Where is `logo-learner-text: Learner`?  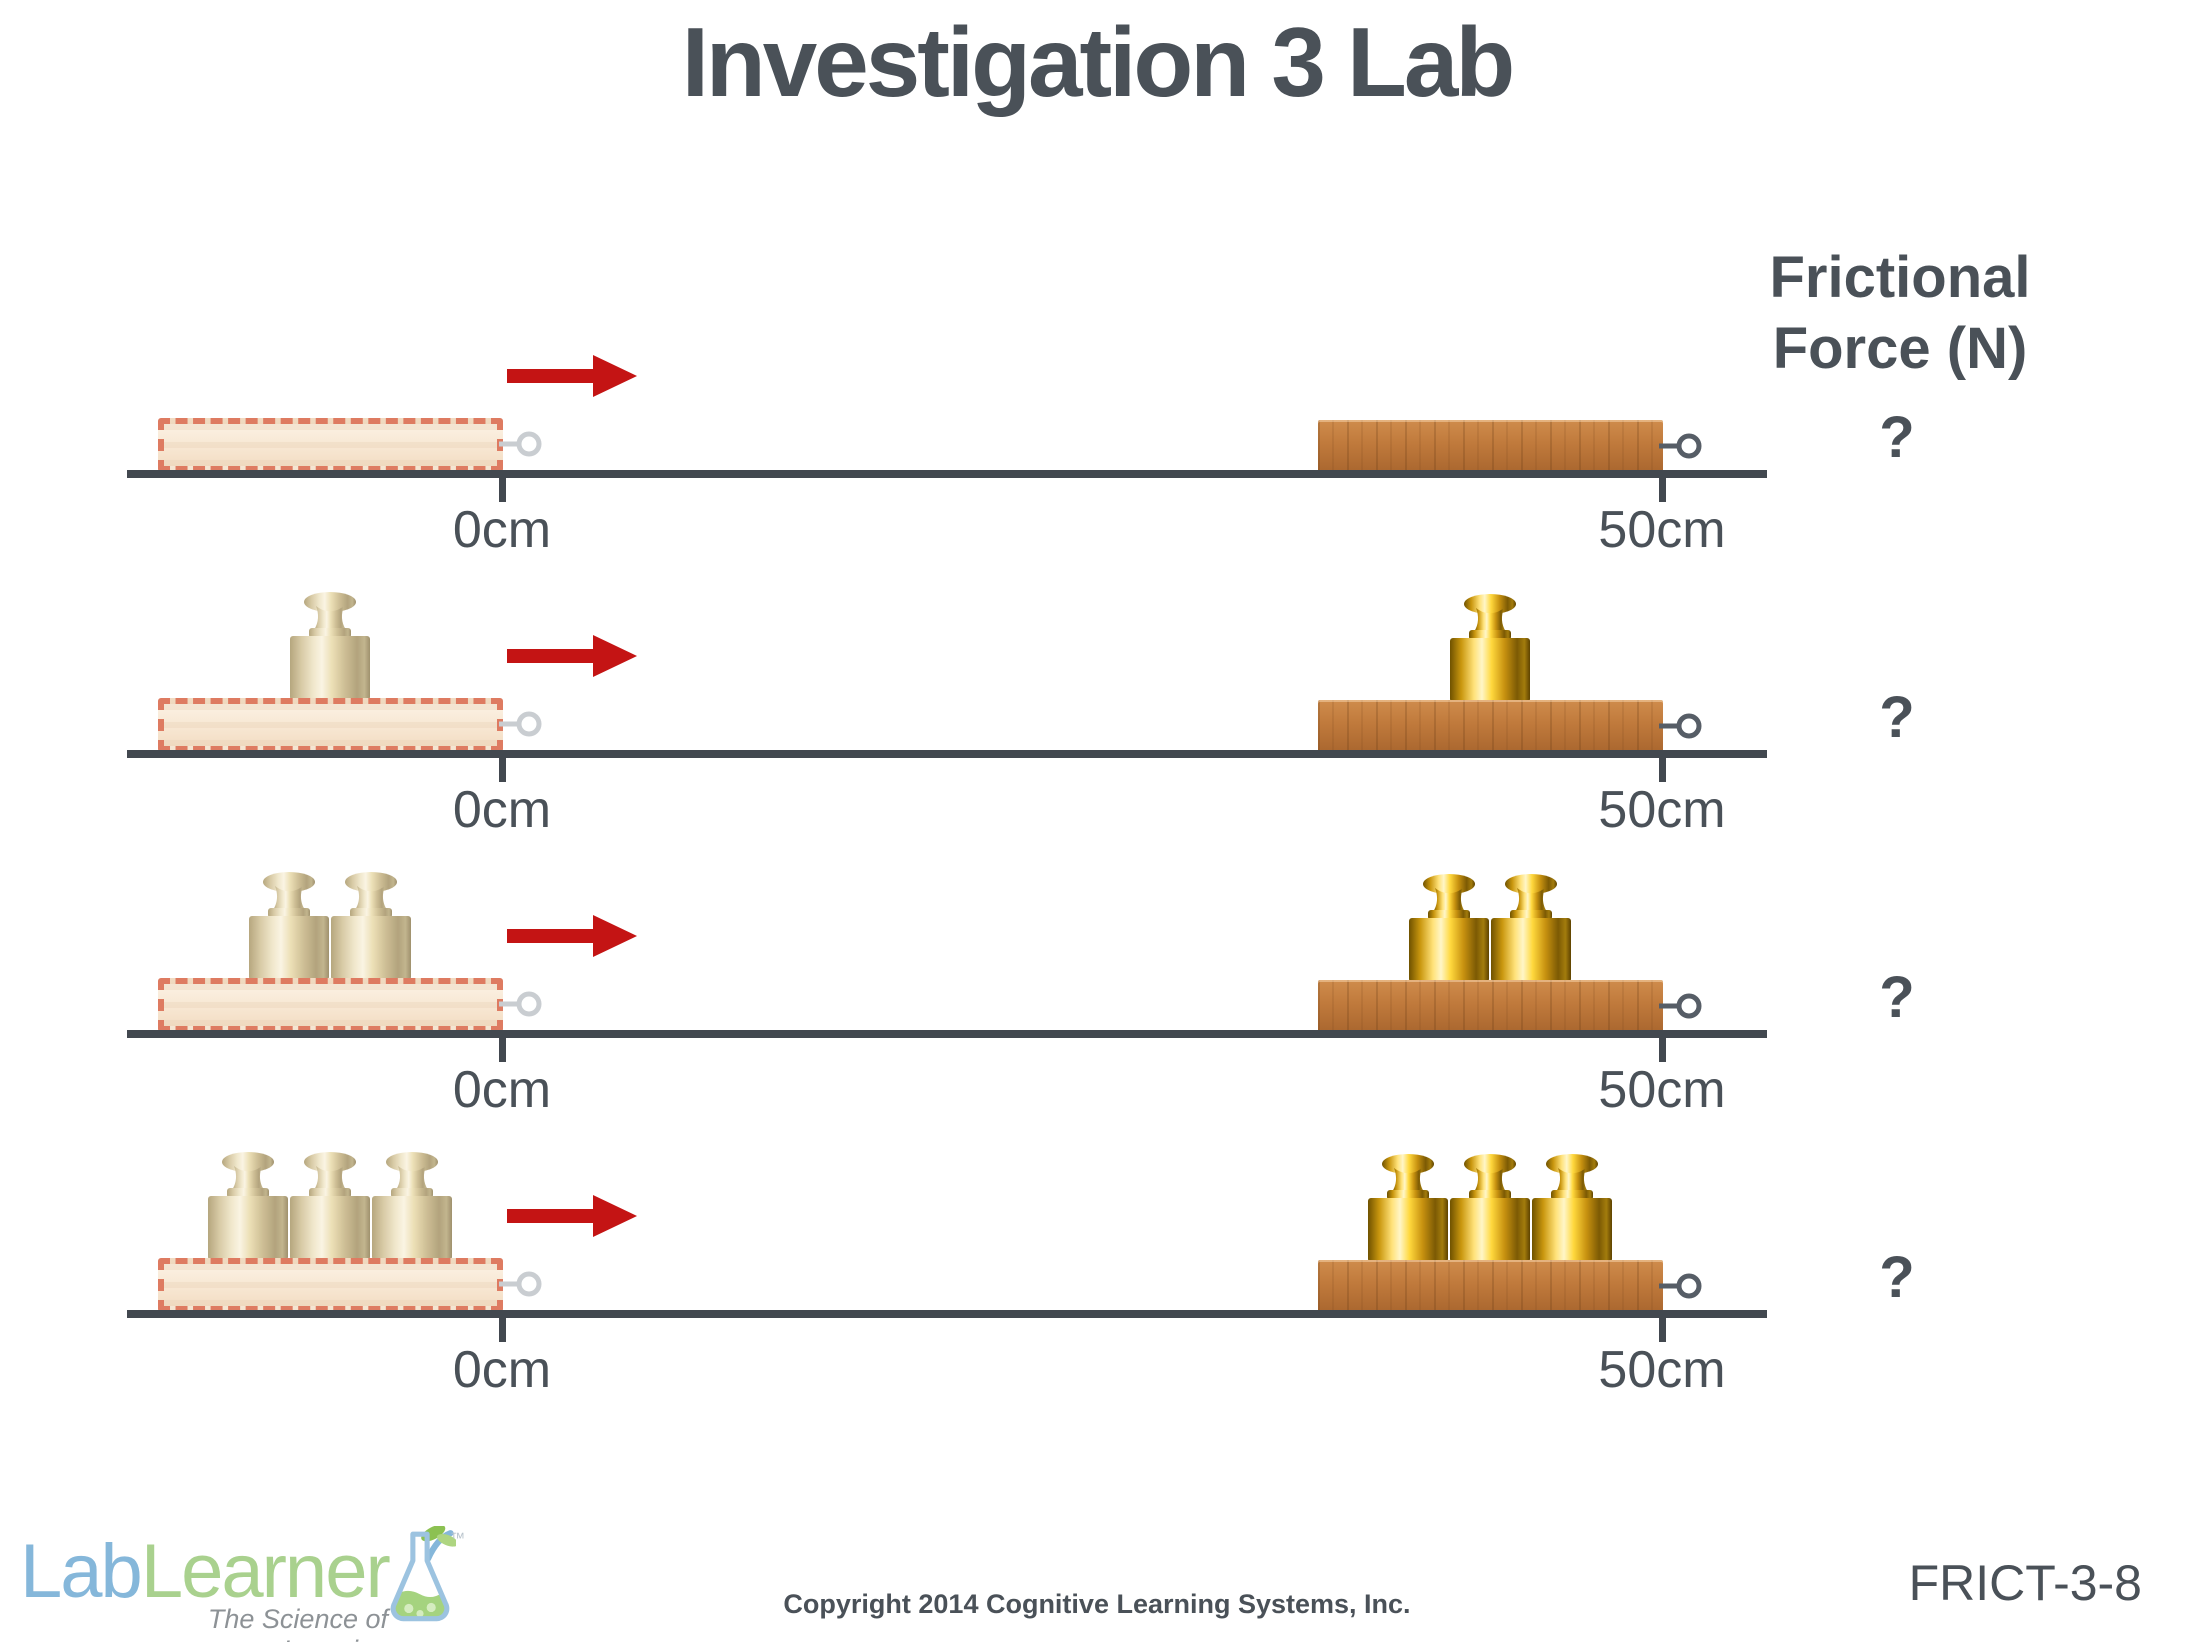 logo-learner-text: Learner is located at coordinates (265, 1571).